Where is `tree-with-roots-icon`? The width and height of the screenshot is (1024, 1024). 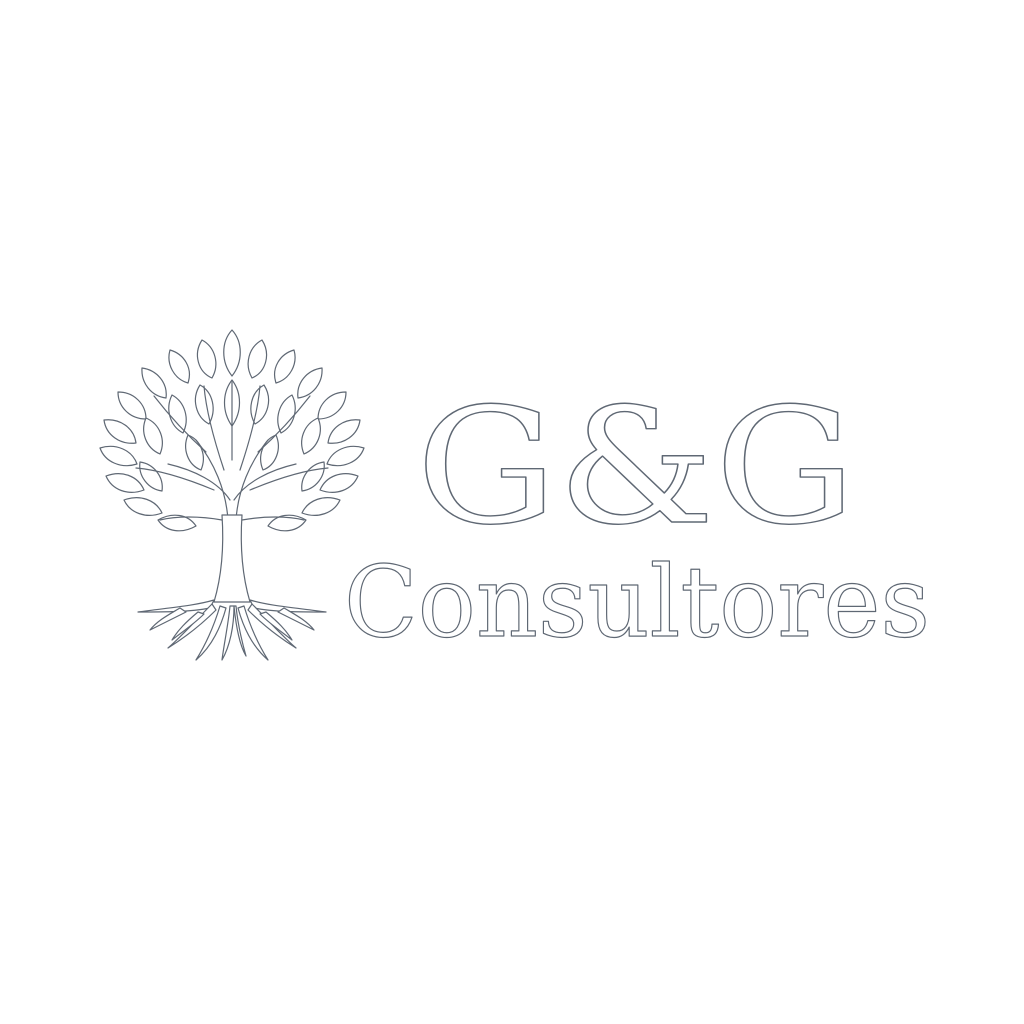
tree-with-roots-icon is located at coordinates (232, 495).